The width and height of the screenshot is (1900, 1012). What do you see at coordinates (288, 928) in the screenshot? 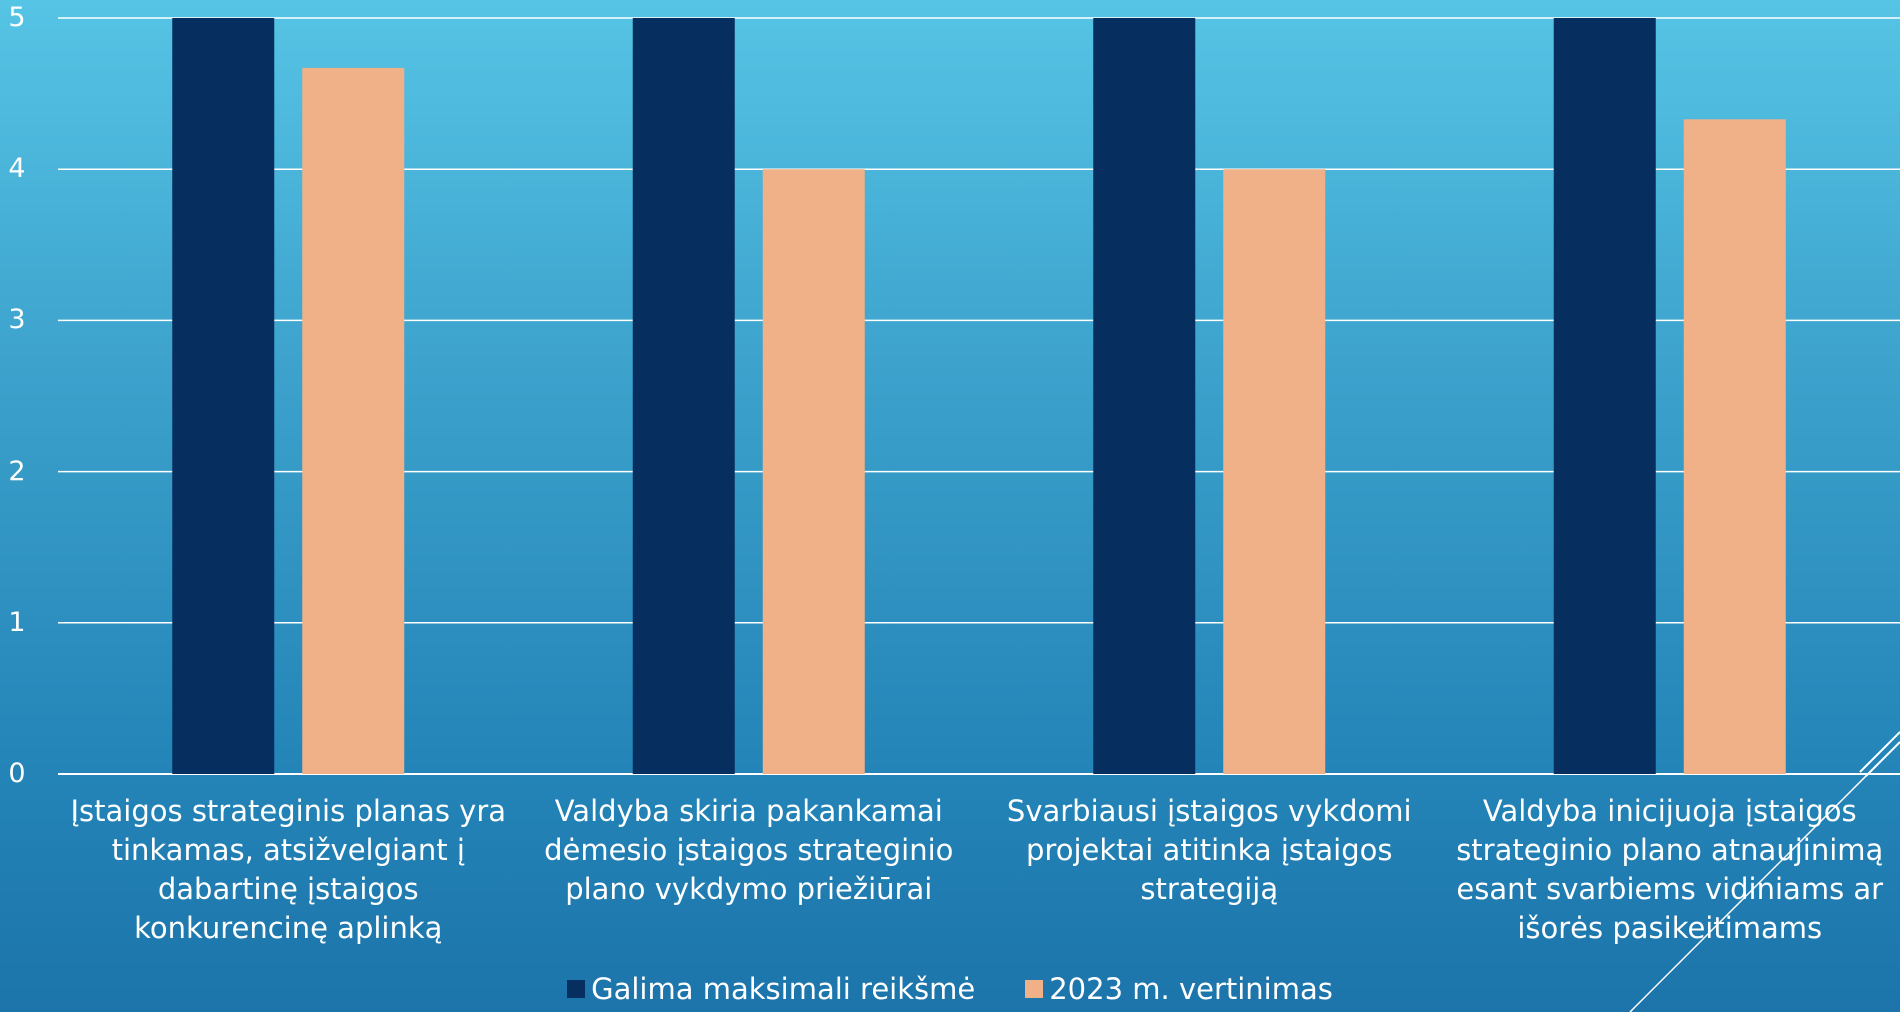
I see `x-category-label-line: konkurencinę aplinką` at bounding box center [288, 928].